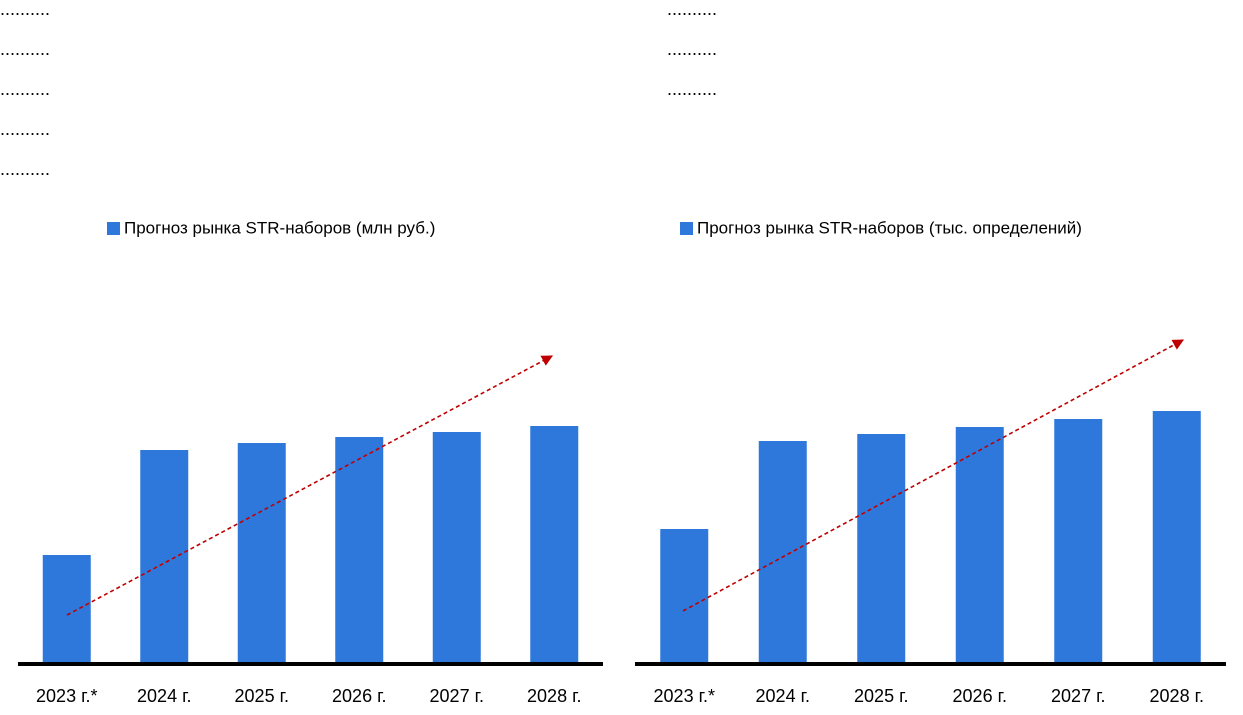 The image size is (1243, 715). I want to click on trend-arrow, so click(309, 485).